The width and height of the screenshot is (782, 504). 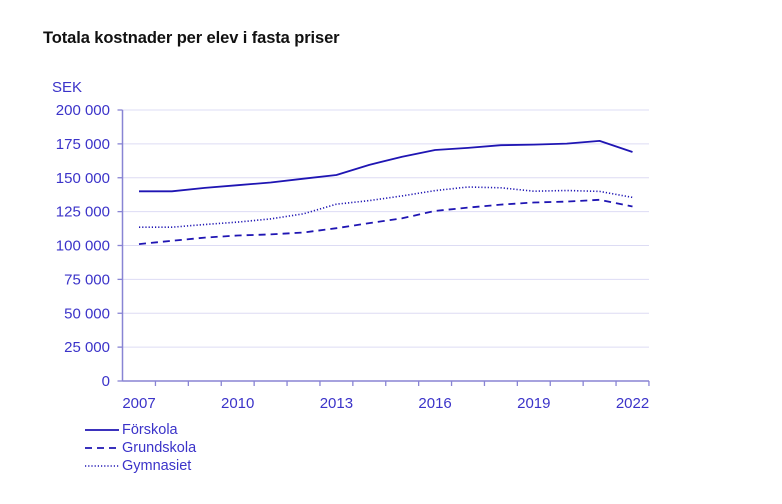 What do you see at coordinates (533, 403) in the screenshot?
I see `x-tick-label: 2019` at bounding box center [533, 403].